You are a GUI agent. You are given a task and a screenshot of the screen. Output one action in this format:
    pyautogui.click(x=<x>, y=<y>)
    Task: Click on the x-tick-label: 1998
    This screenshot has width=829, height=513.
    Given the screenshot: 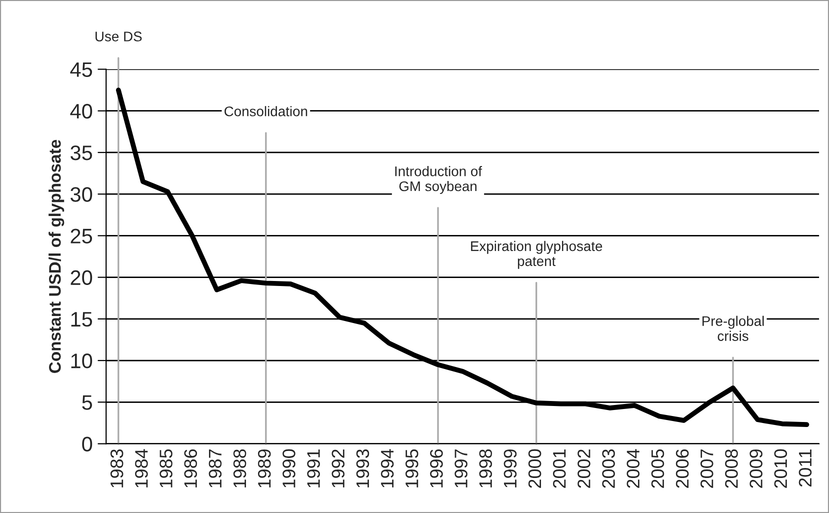 What is the action you would take?
    pyautogui.click(x=485, y=468)
    